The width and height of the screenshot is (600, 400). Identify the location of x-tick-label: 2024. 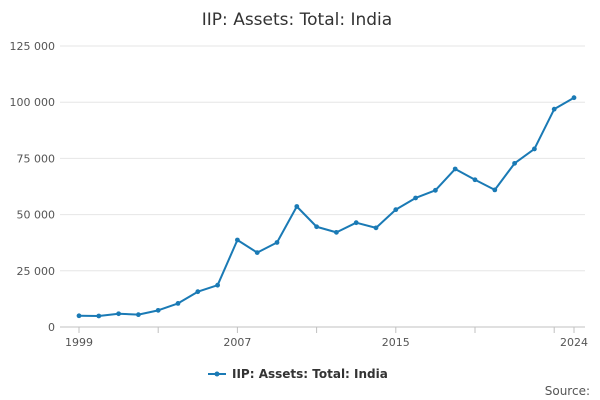
(574, 342).